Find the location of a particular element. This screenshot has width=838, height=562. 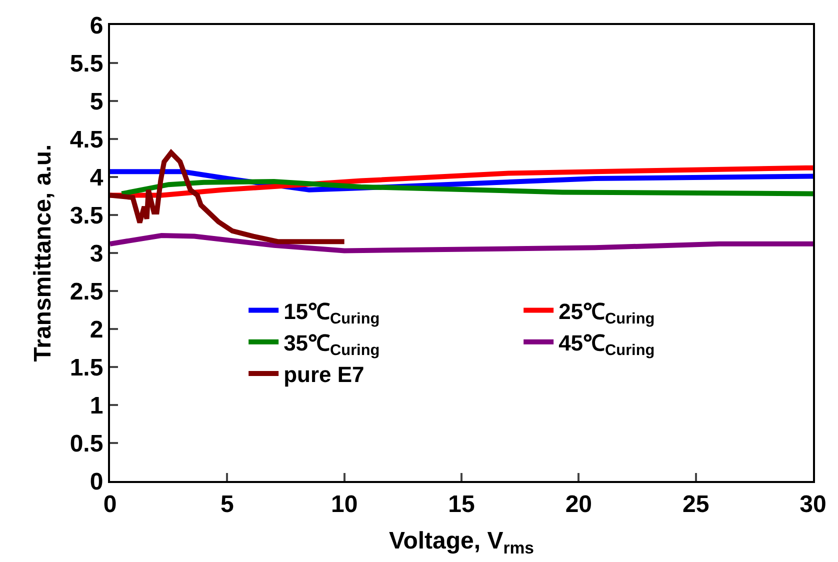

y-tick-label: 2.5 is located at coordinates (87, 292).